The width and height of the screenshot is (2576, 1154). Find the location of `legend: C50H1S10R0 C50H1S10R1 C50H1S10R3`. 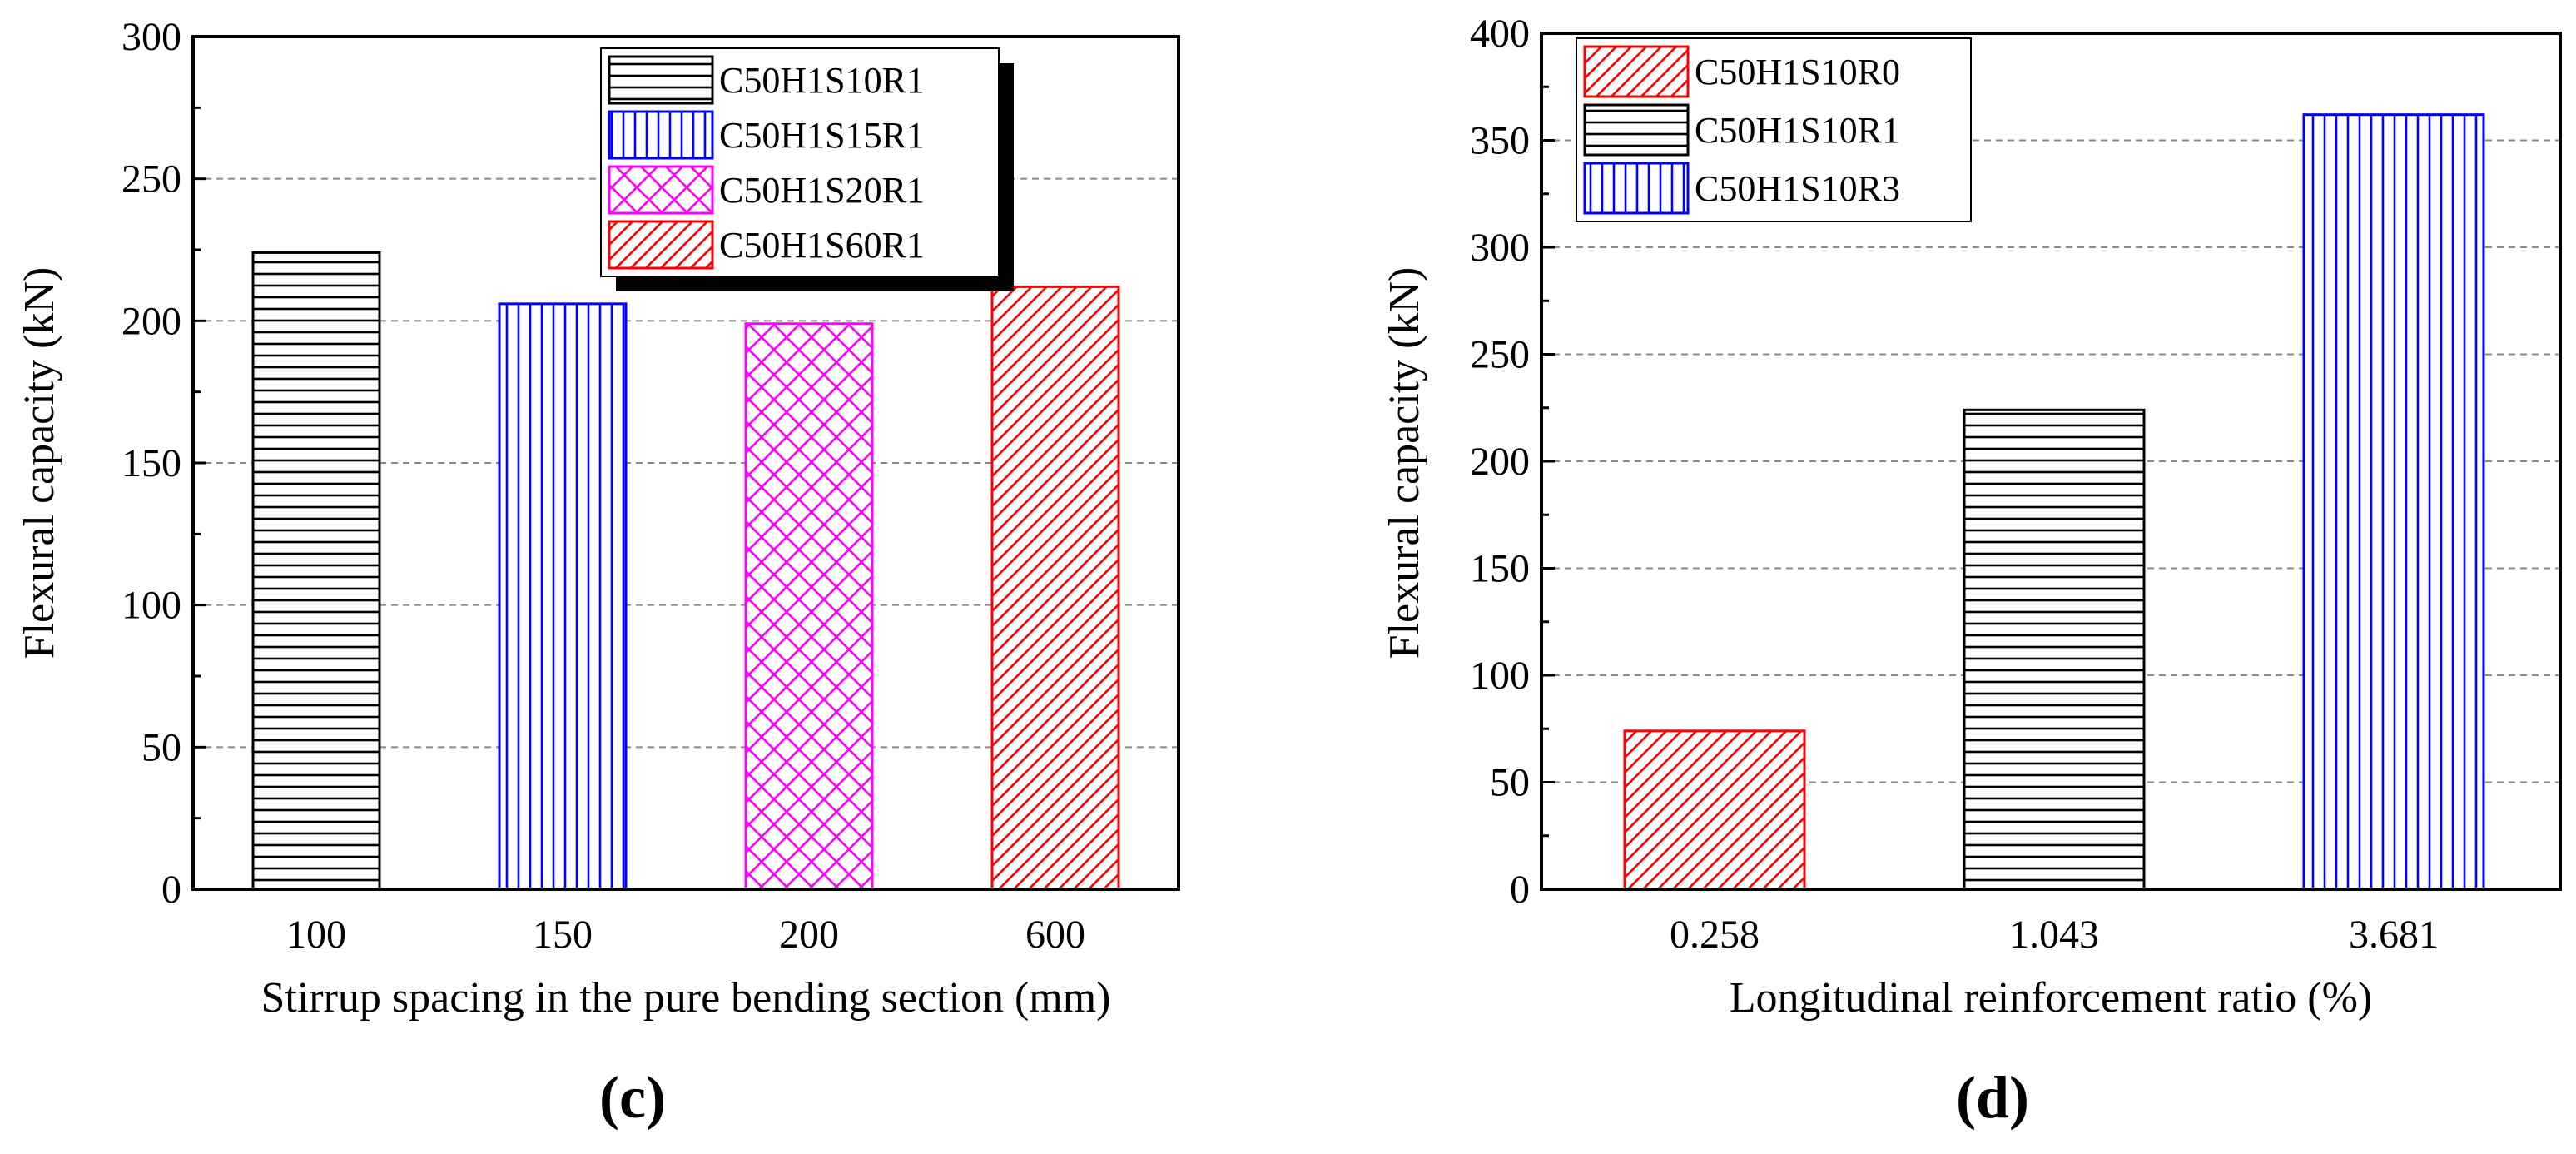

legend: C50H1S10R0 C50H1S10R1 C50H1S10R3 is located at coordinates (1774, 129).